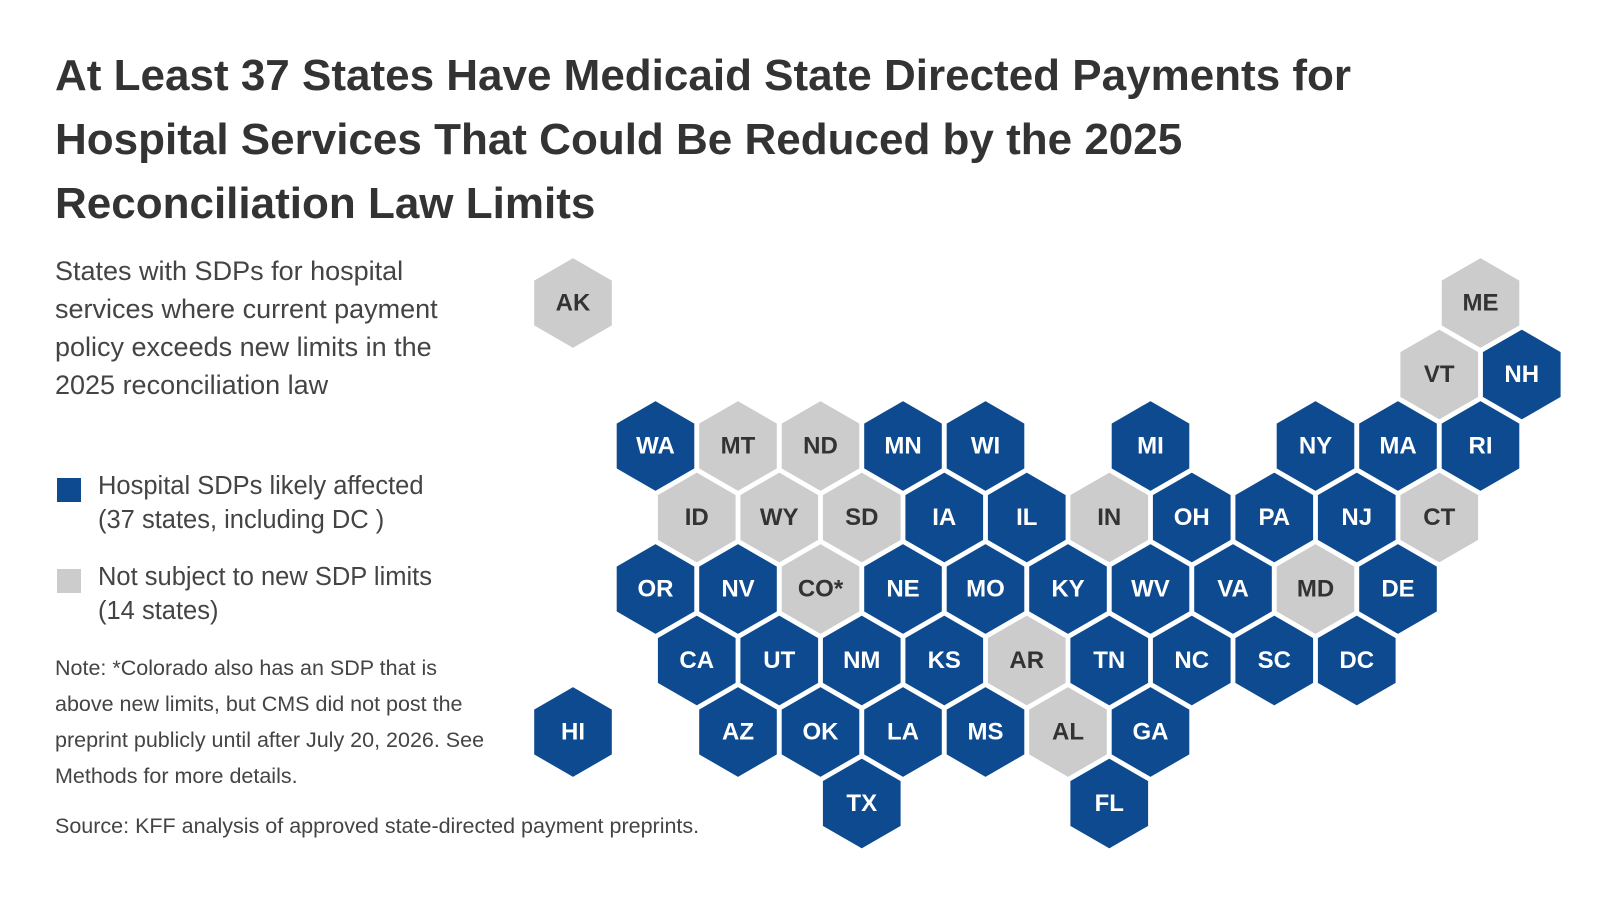  I want to click on legend-label-not-subject: Not subject to new SDP limits, so click(265, 577).